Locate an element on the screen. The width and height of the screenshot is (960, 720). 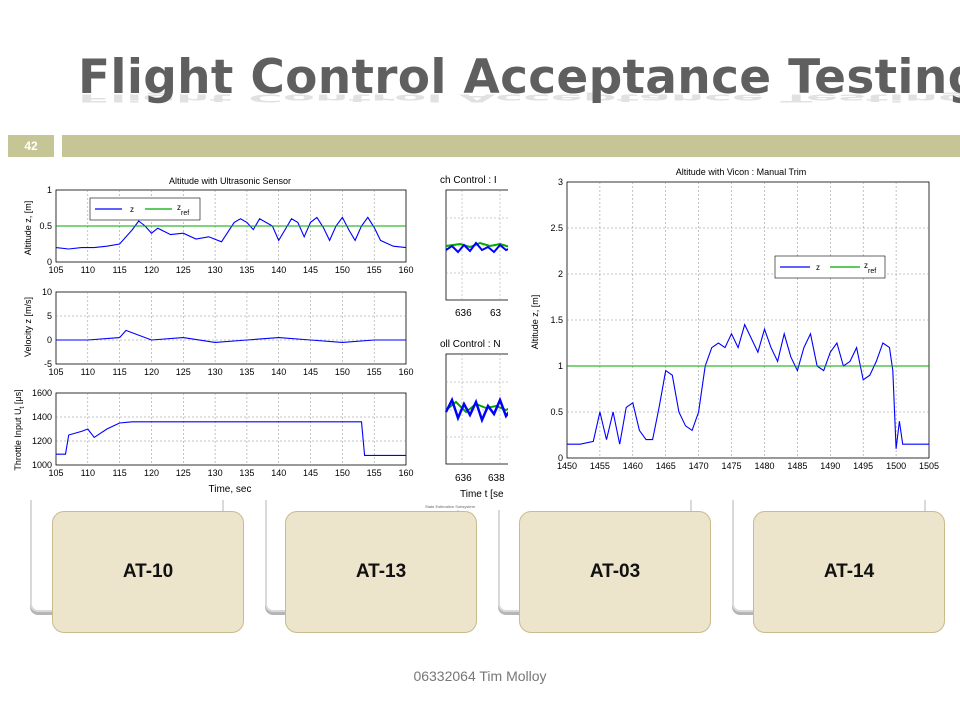
left-throttle-xtick: 135 is located at coordinates (246, 473).